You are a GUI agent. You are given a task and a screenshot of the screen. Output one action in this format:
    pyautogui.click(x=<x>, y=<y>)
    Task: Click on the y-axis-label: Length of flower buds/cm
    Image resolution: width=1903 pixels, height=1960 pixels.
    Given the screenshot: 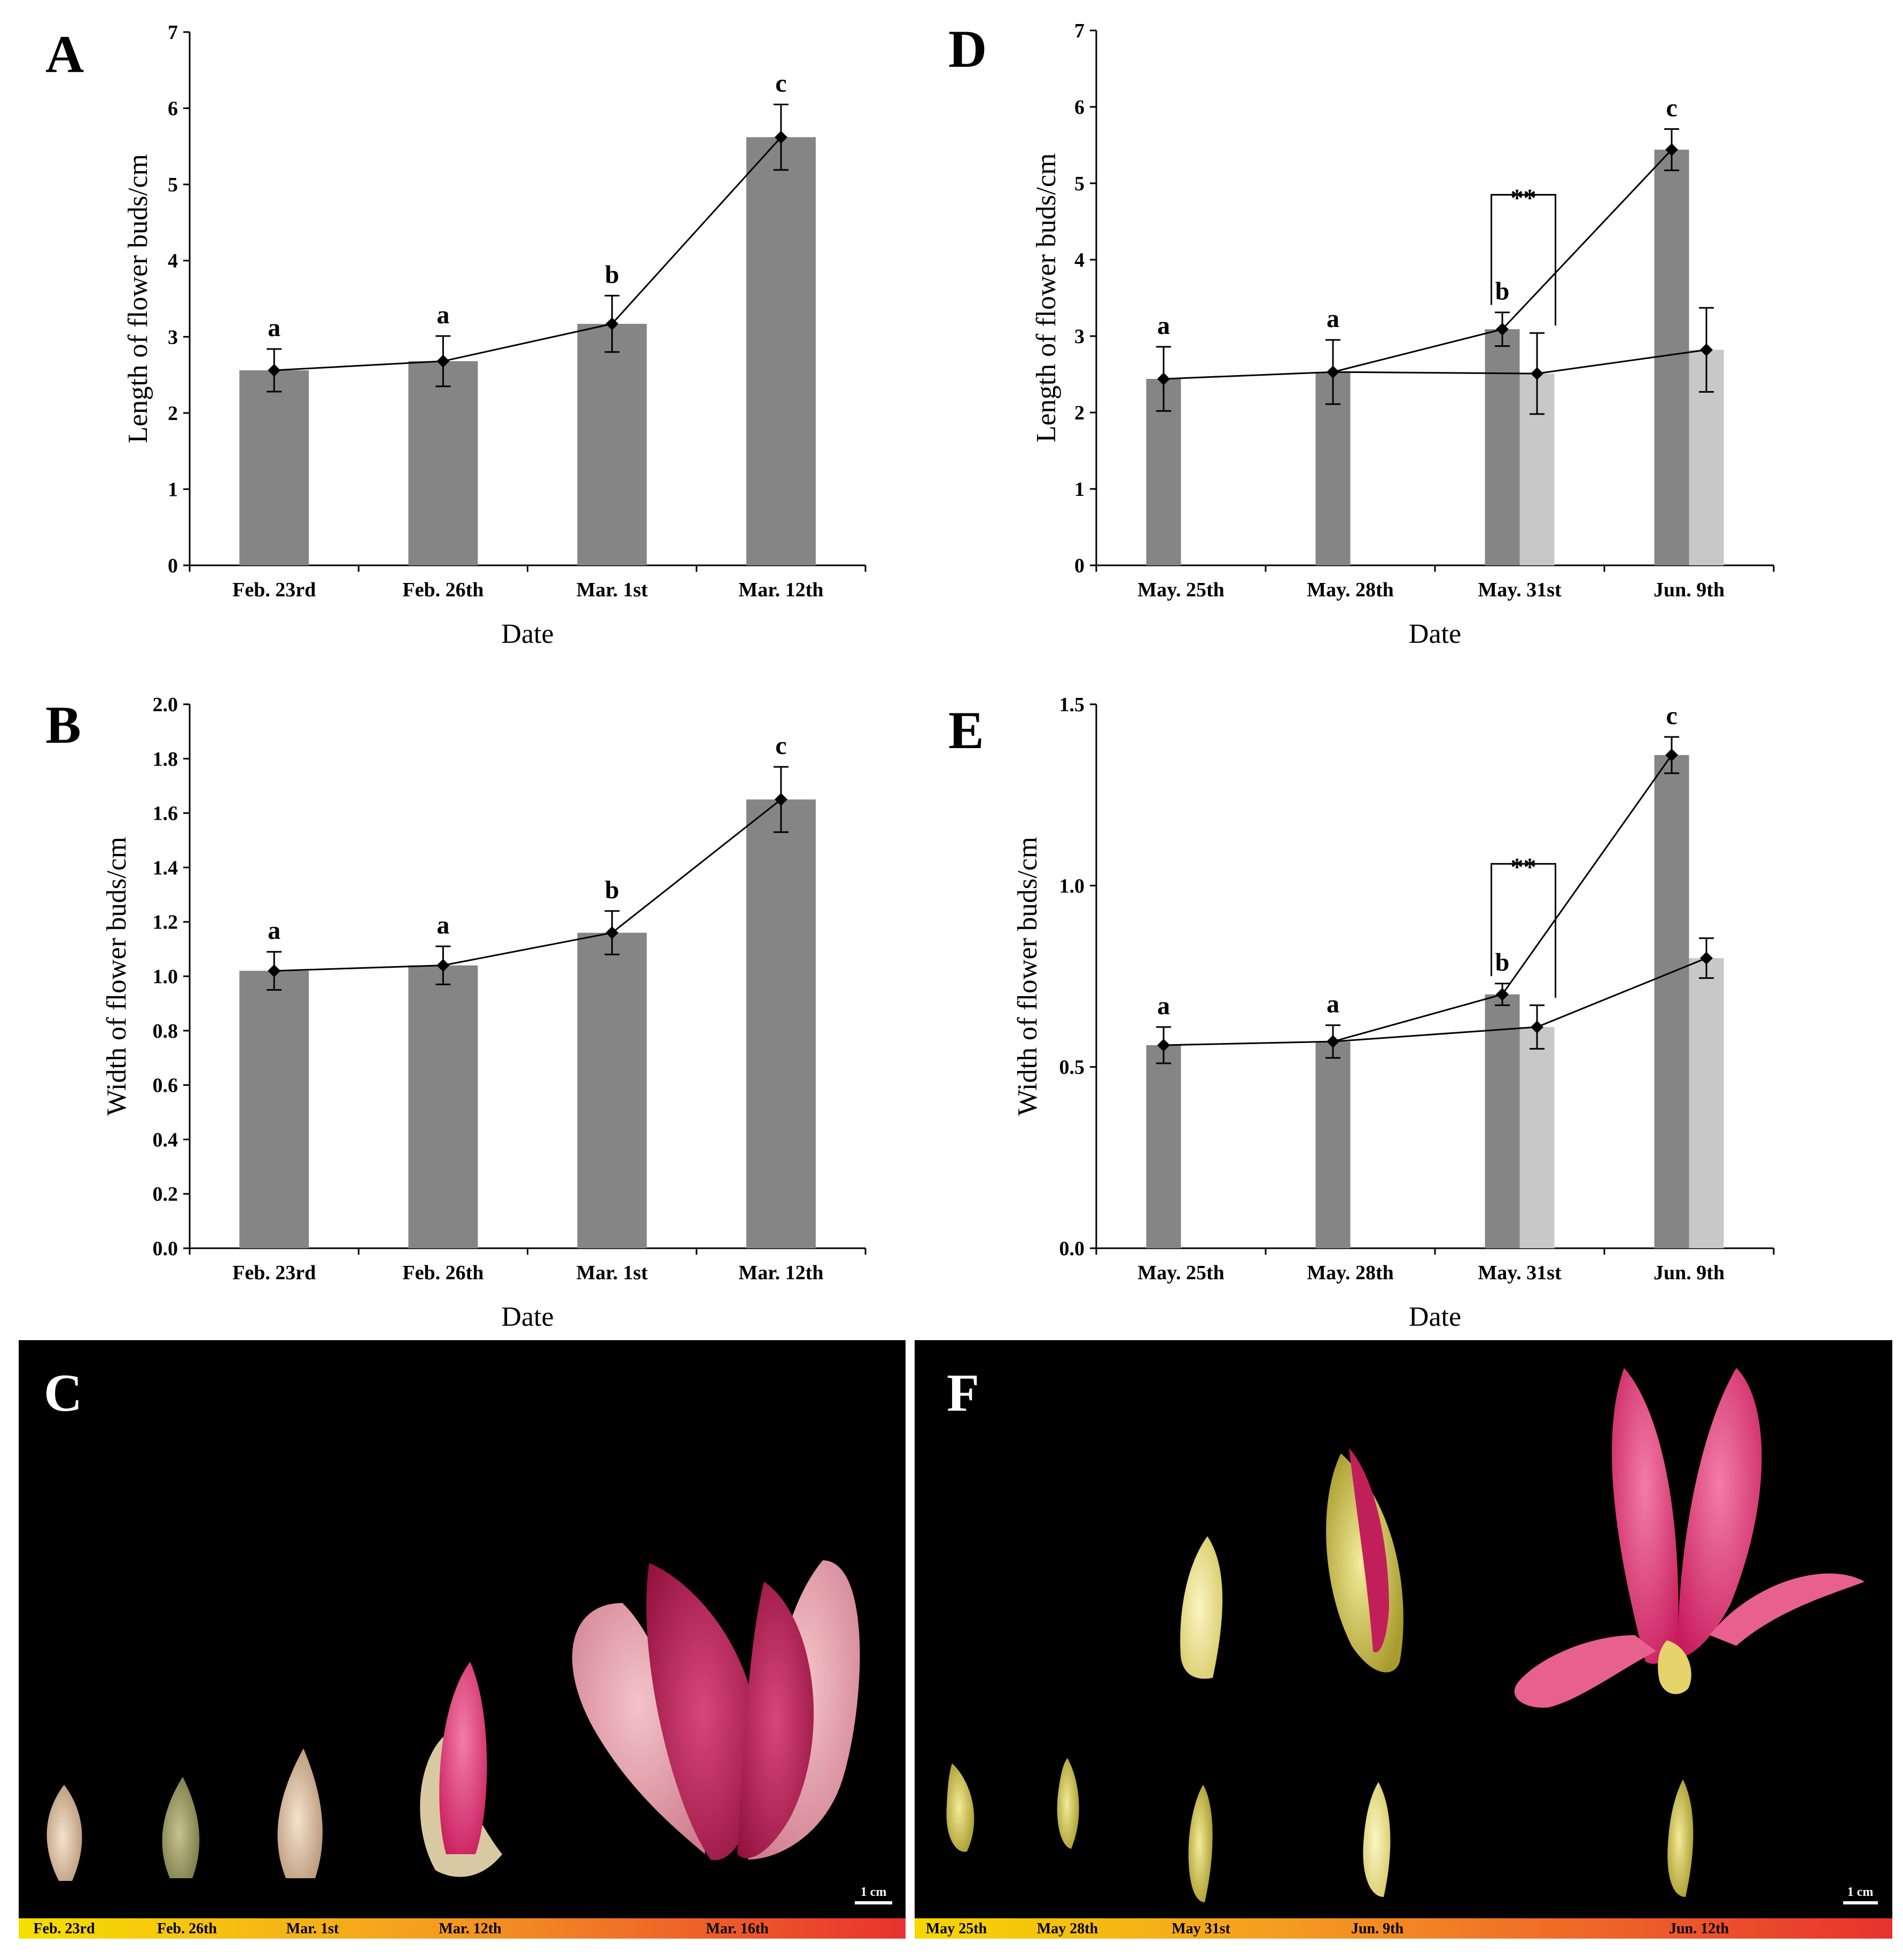 What is the action you would take?
    pyautogui.click(x=138, y=299)
    